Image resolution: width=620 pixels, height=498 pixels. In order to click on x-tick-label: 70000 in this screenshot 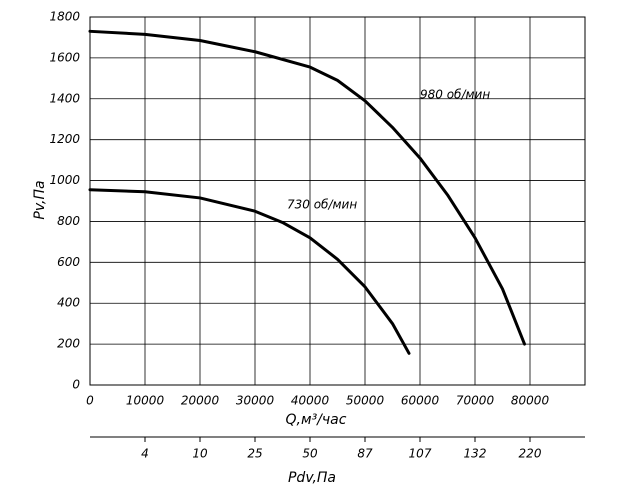, I will do `click(475, 401)`.